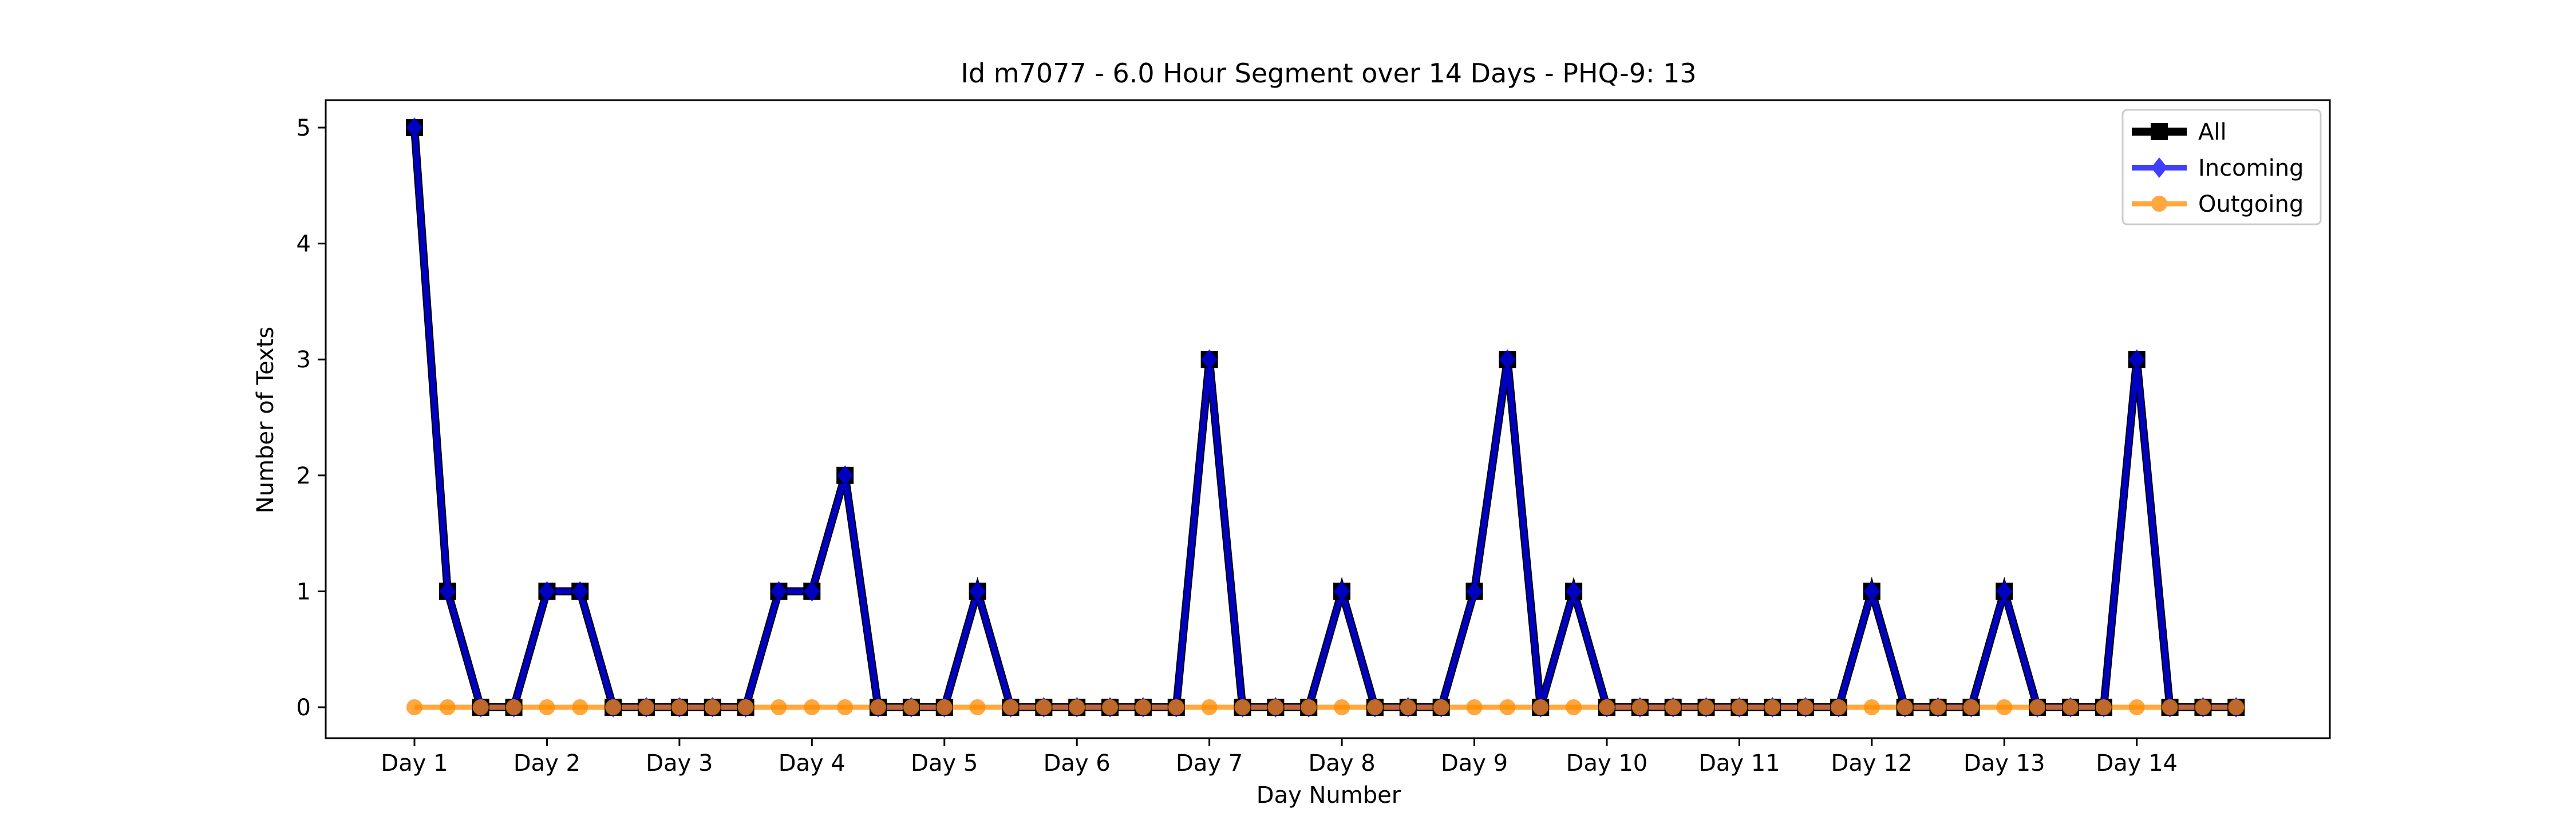 The height and width of the screenshot is (824, 2576). I want to click on y-tick-label: 2, so click(304, 476).